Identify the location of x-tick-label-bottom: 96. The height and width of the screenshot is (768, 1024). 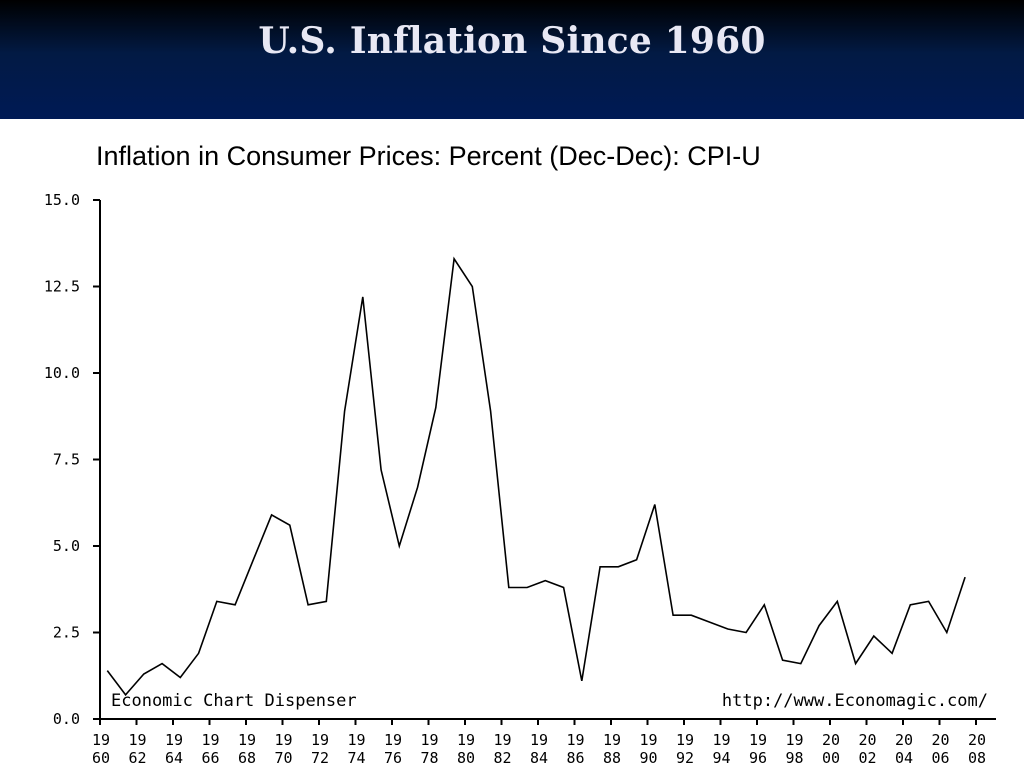
(758, 758).